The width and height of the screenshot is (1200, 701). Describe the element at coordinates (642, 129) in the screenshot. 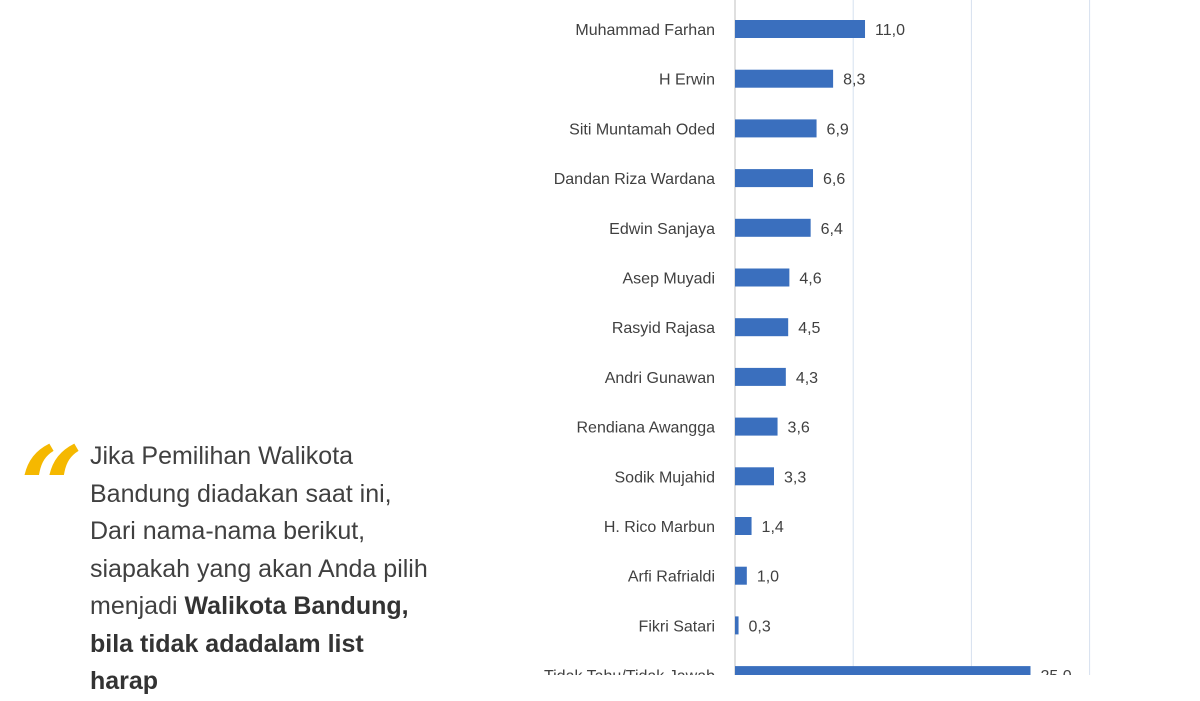

I see `category-label: Siti Muntamah Oded` at that location.